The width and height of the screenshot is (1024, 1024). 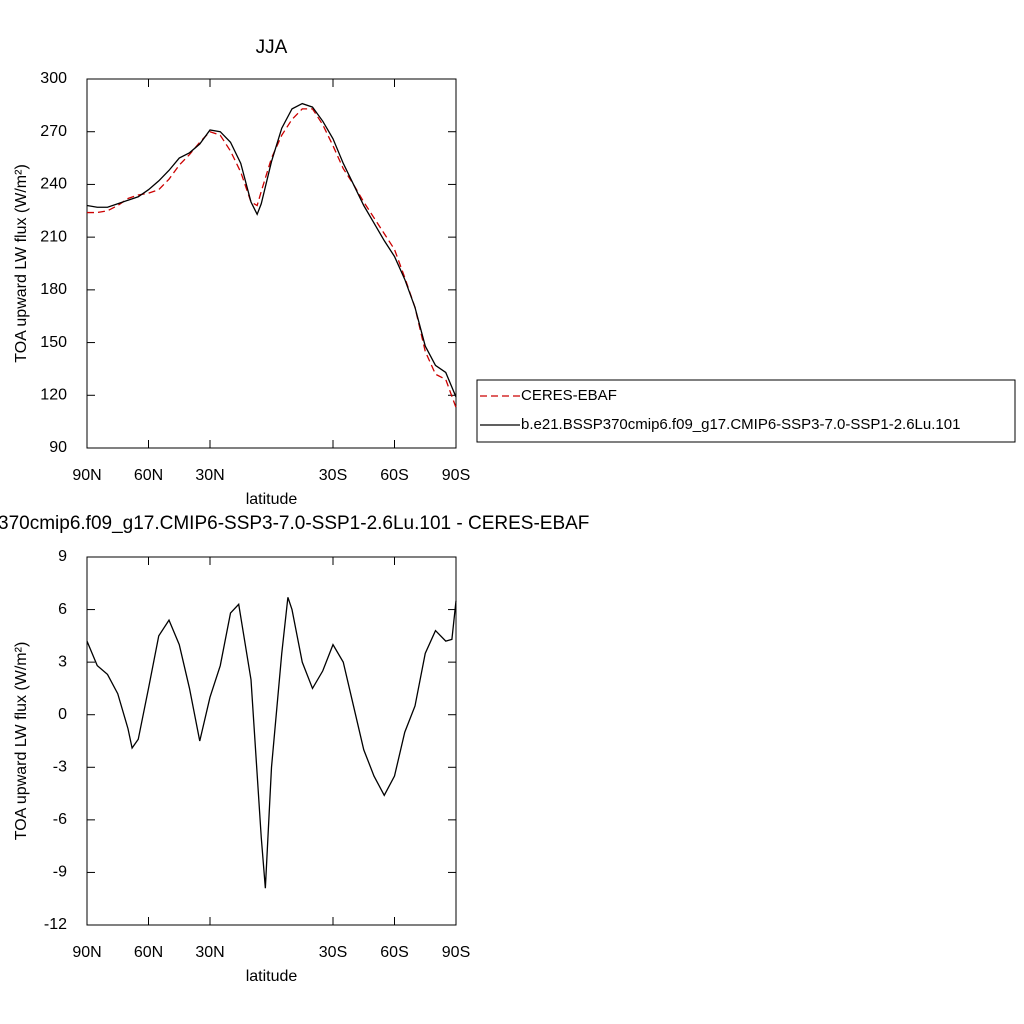 I want to click on legend-label: CERES-EBAF, so click(x=569, y=395).